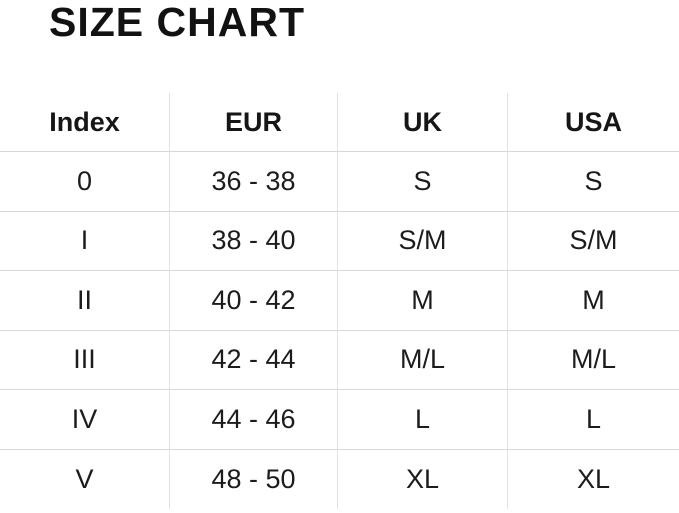  What do you see at coordinates (593, 420) in the screenshot?
I see `cell-usa: L` at bounding box center [593, 420].